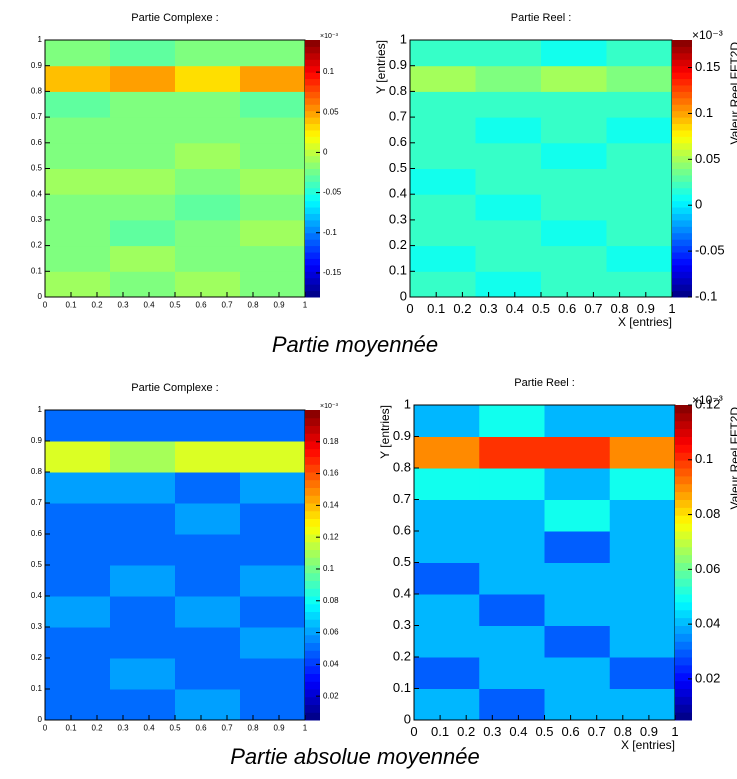  I want to click on y-tick-label: 0.5, so click(37, 564).